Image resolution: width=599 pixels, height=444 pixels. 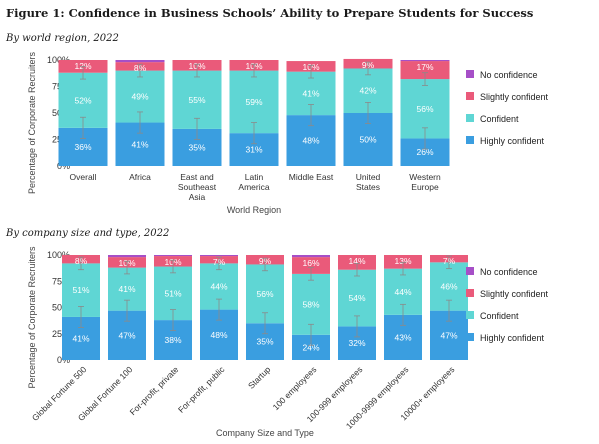 What do you see at coordinates (197, 187) in the screenshot?
I see `x-tick-label: East and Southeast Asia` at bounding box center [197, 187].